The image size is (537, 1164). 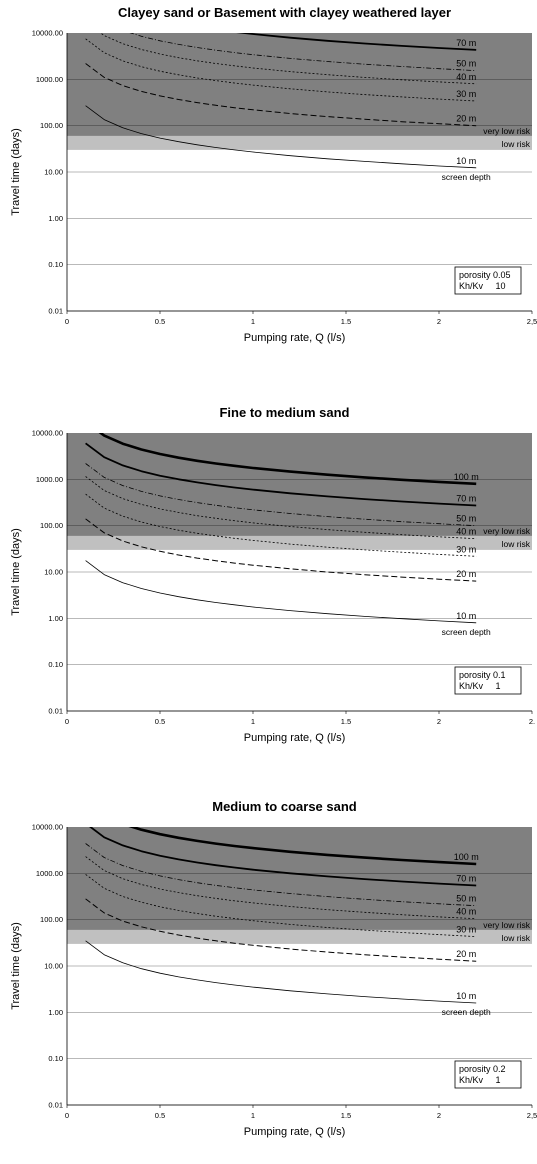 What do you see at coordinates (485, 275) in the screenshot?
I see `porosity-label: porosity 0.05` at bounding box center [485, 275].